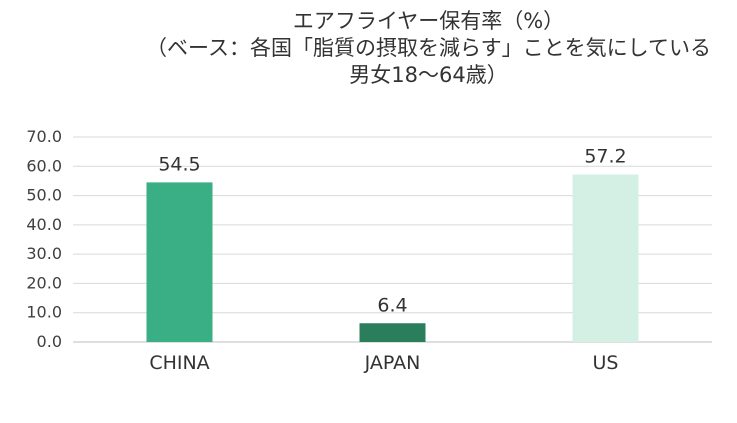 The image size is (737, 423). Describe the element at coordinates (428, 48) in the screenshot. I see `chart-title-line-2: （ベース：各国「脂質の摂取を減らす」ことを気にしている` at that location.